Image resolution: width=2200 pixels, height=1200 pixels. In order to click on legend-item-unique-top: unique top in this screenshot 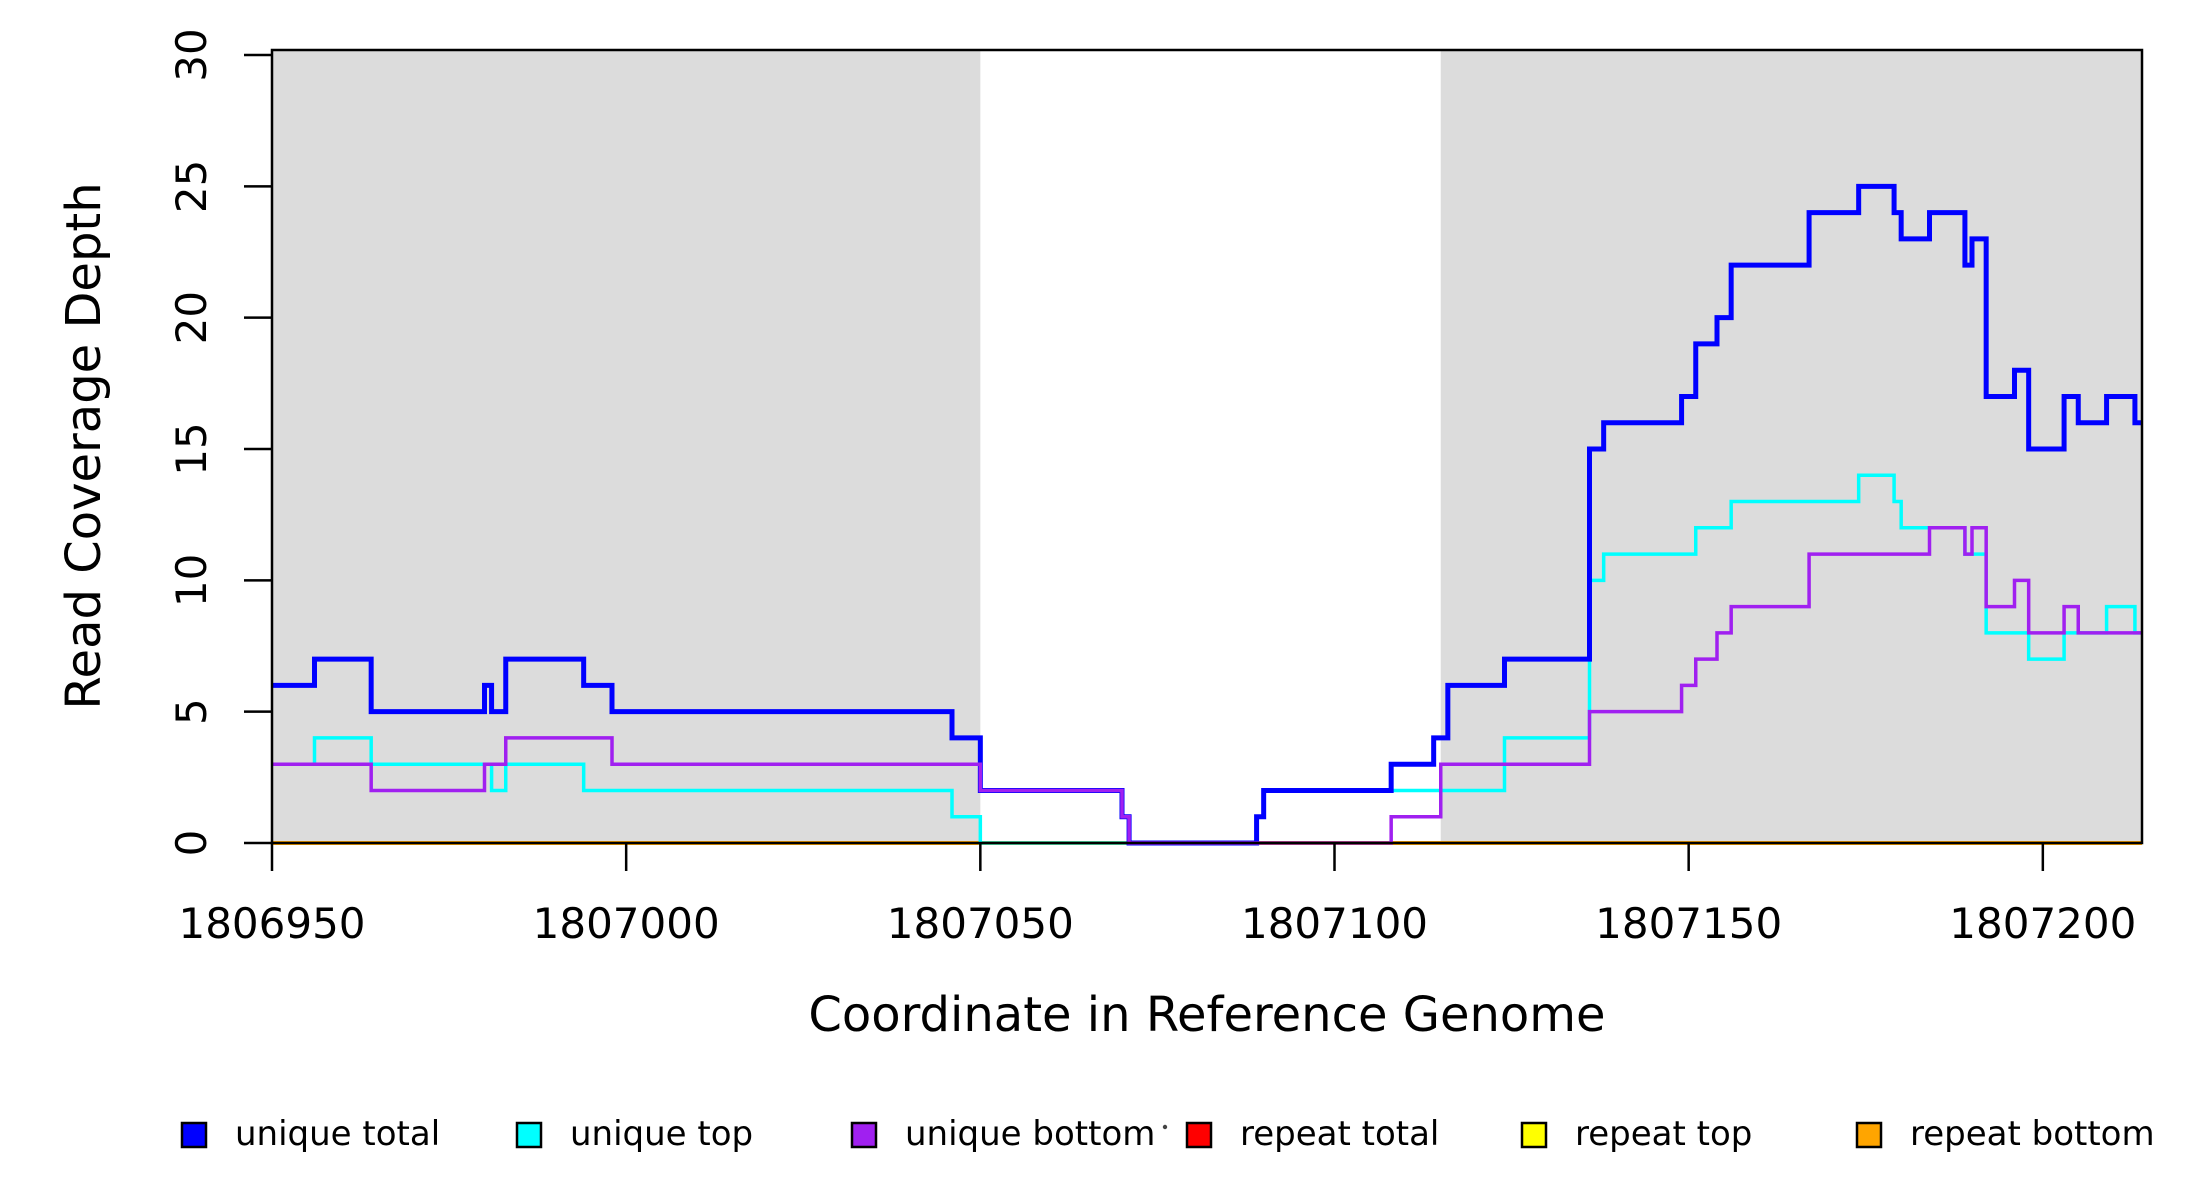, I will do `click(634, 1134)`.